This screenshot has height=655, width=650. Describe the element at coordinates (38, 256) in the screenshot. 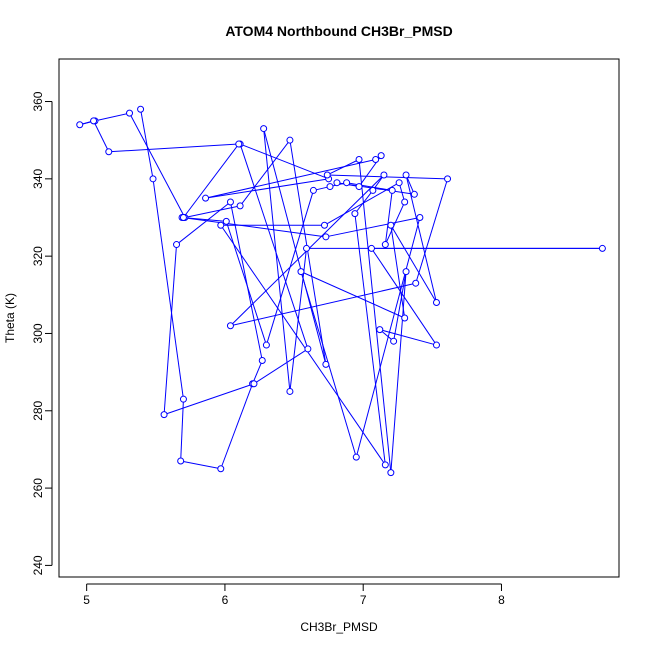

I see `y-tick-label: 320` at that location.